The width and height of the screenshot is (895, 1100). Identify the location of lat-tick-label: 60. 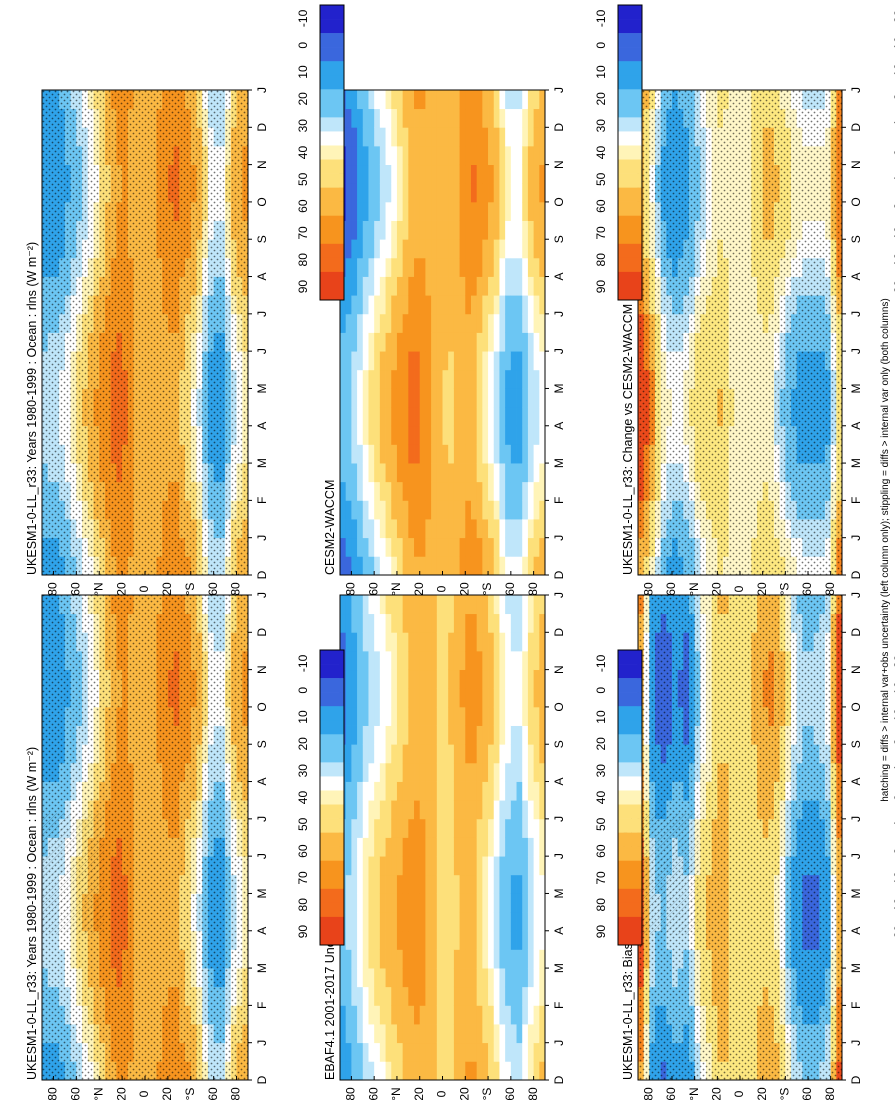
(213, 589).